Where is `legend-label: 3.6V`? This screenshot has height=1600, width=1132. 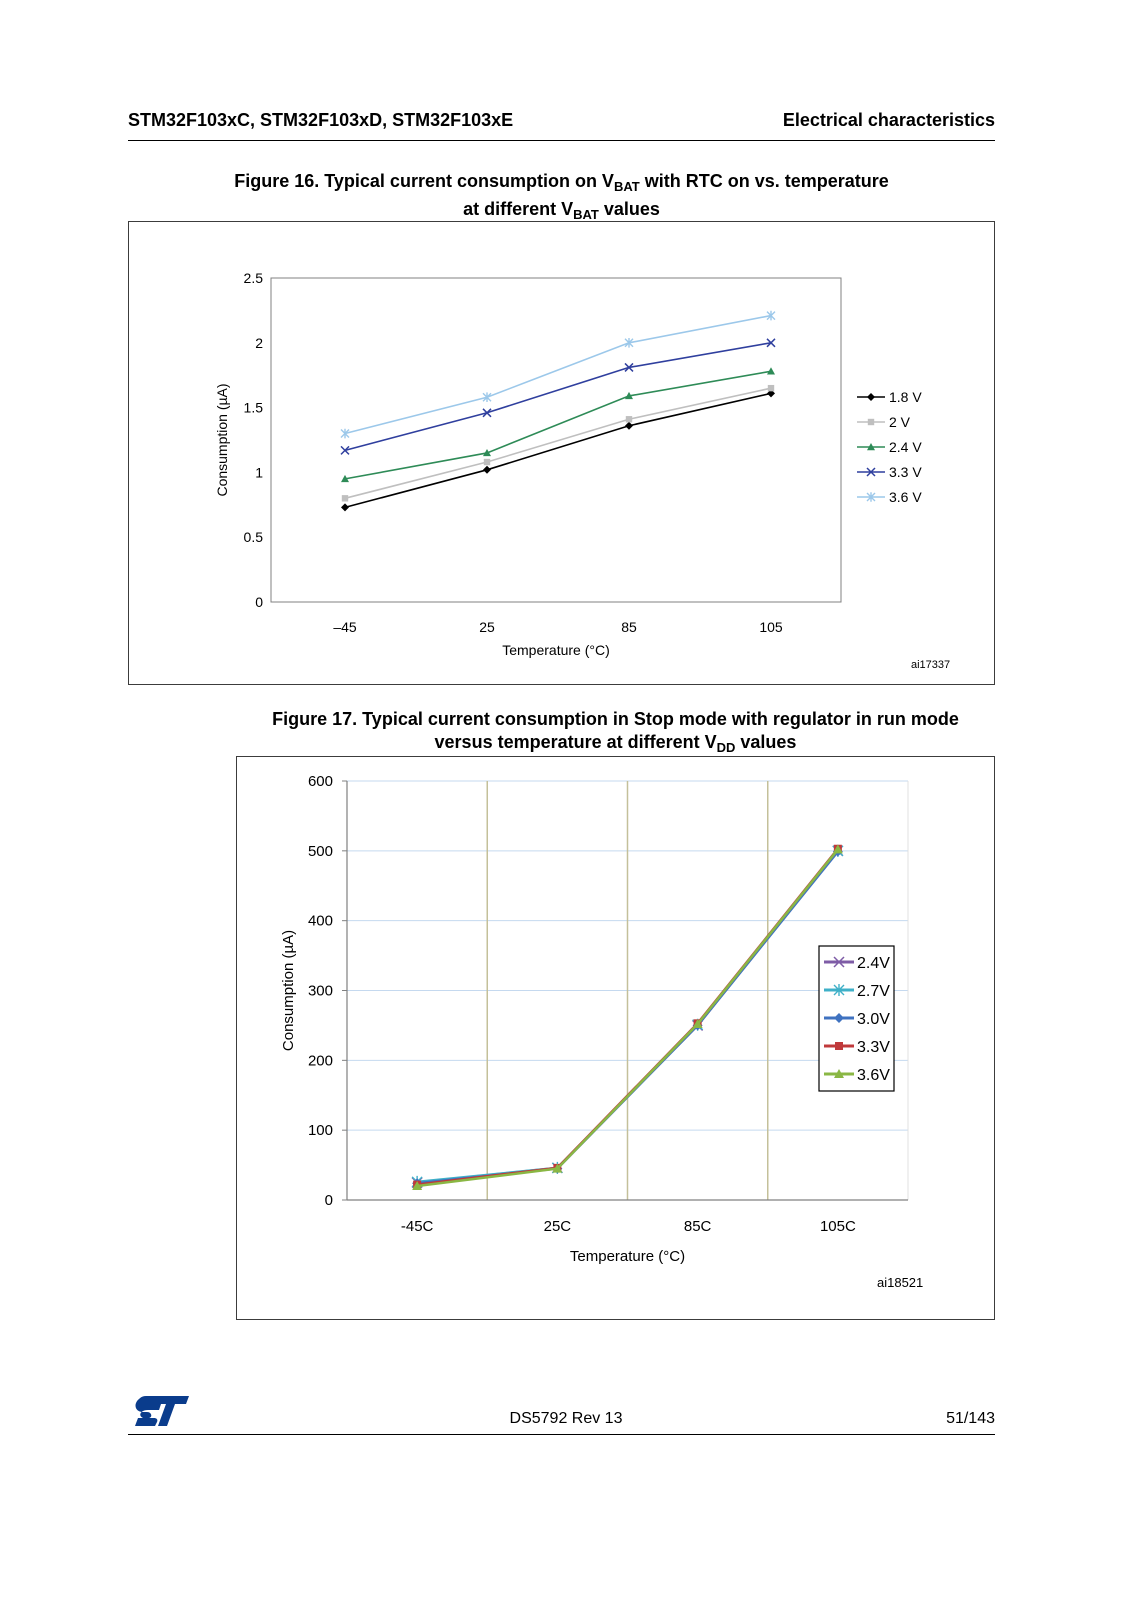
legend-label: 3.6V is located at coordinates (873, 1075).